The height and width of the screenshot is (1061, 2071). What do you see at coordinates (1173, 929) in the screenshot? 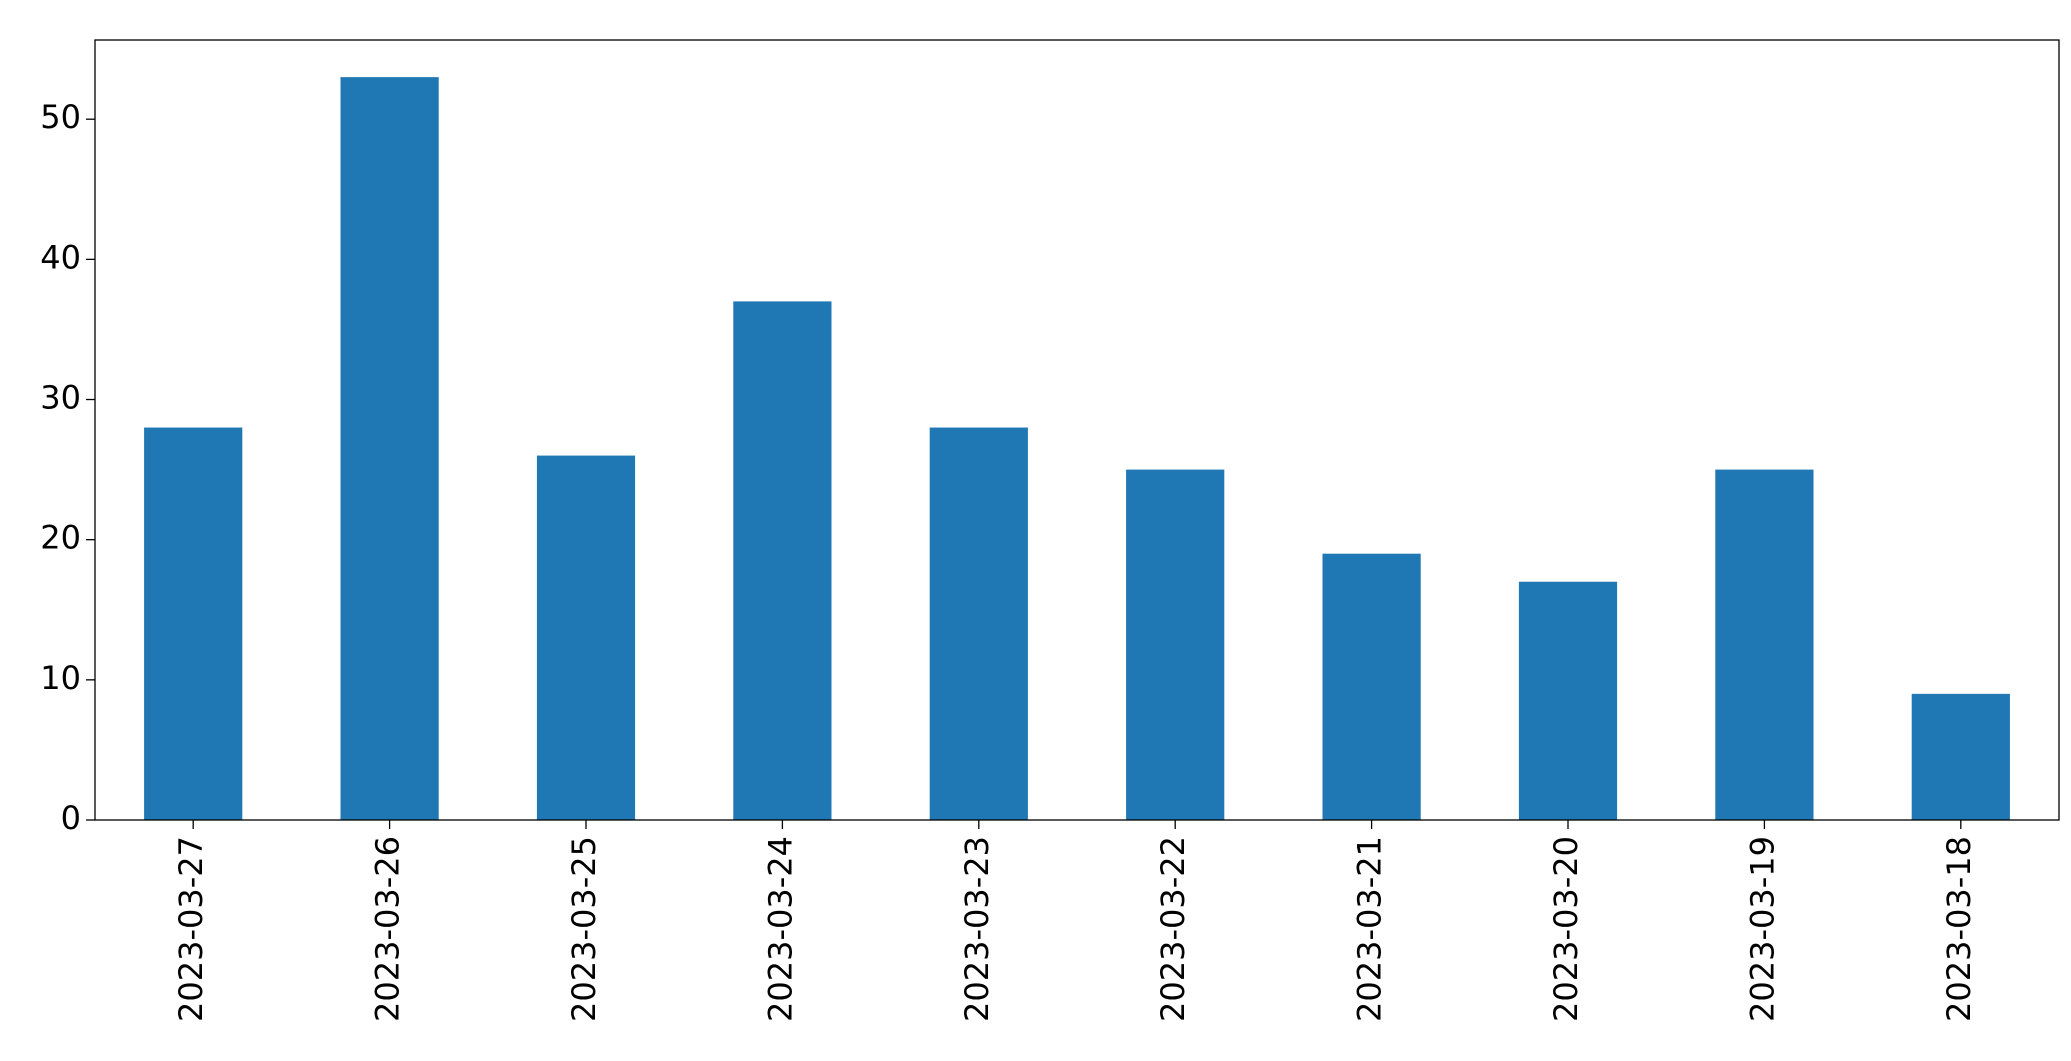
I see `x-tick-label: 2023-03-22` at bounding box center [1173, 929].